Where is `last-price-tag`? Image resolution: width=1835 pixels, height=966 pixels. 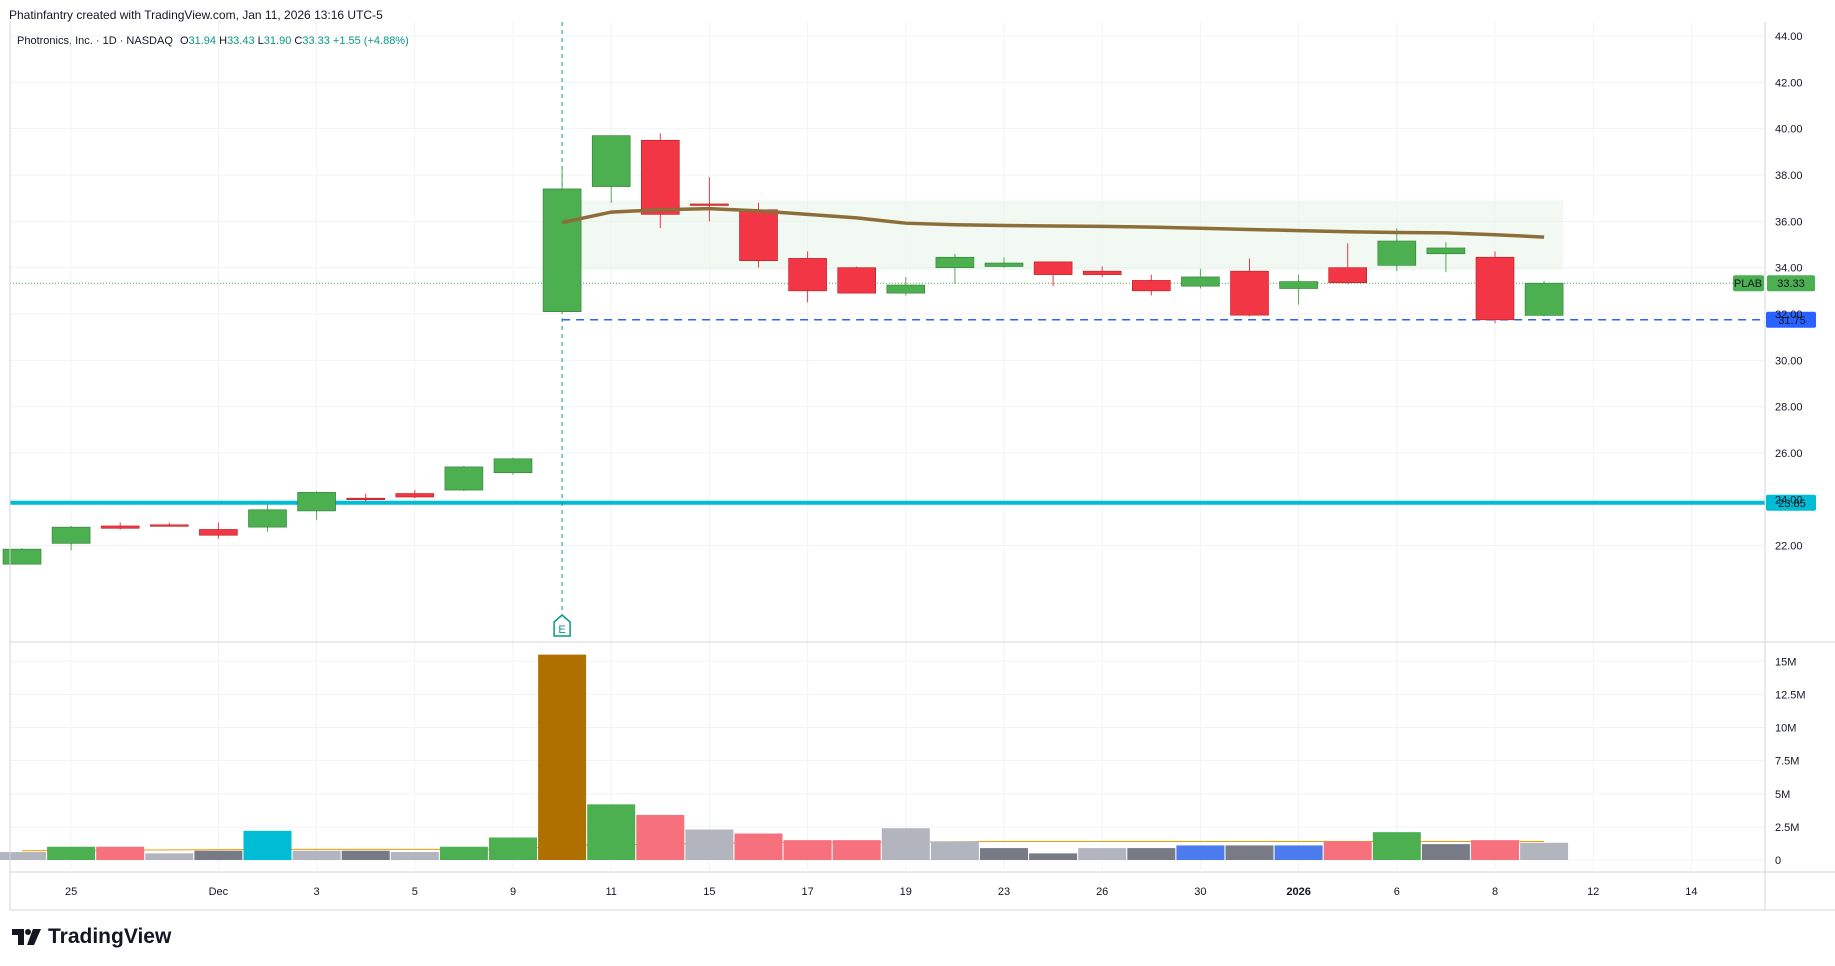 last-price-tag is located at coordinates (1791, 283).